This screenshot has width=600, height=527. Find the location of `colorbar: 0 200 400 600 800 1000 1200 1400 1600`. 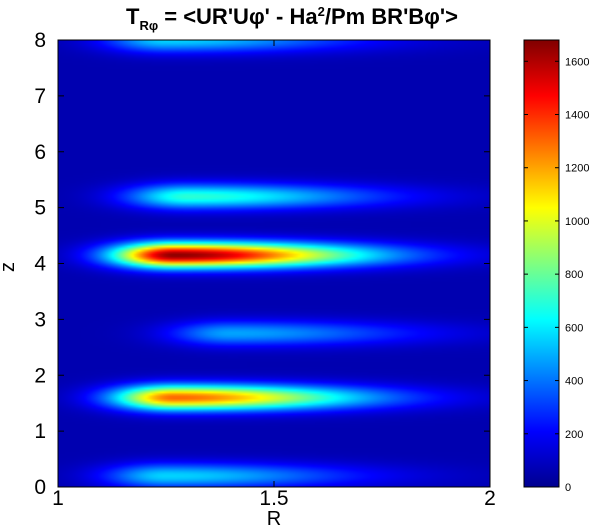

colorbar: 0 200 400 600 800 1000 1200 1400 1600 is located at coordinates (556, 266).